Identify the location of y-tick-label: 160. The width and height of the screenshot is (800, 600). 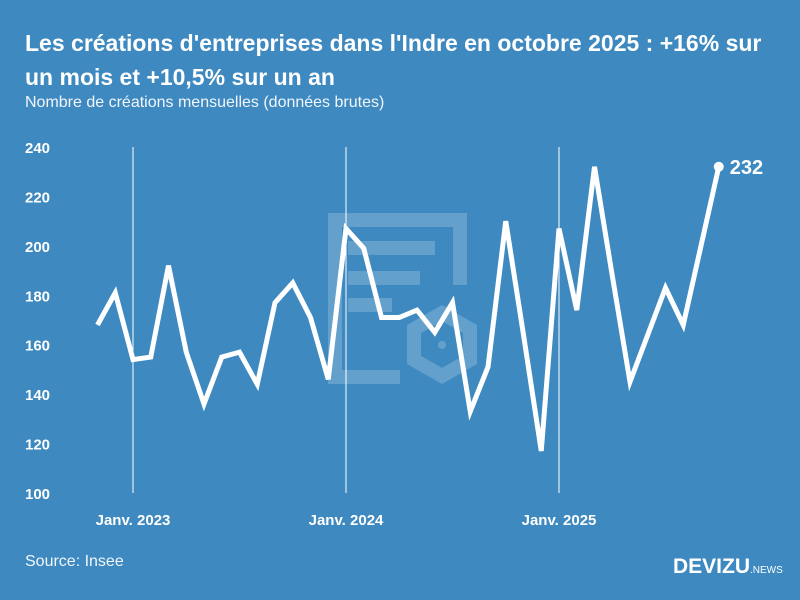
(37, 346).